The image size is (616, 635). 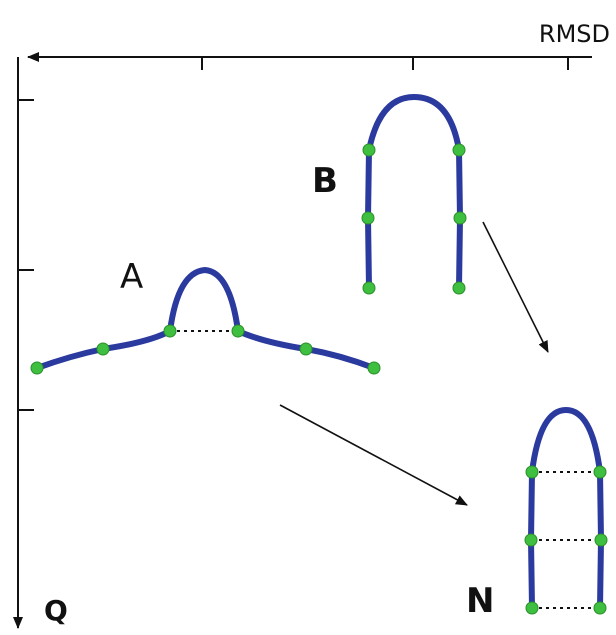 I want to click on structure-a: A, so click(x=205, y=316).